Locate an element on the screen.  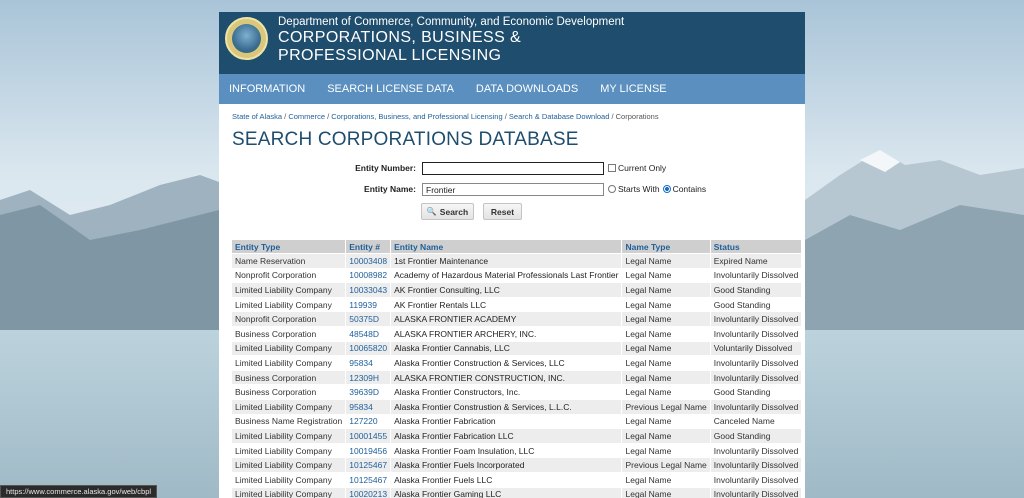
starts-with-radio is located at coordinates (612, 189).